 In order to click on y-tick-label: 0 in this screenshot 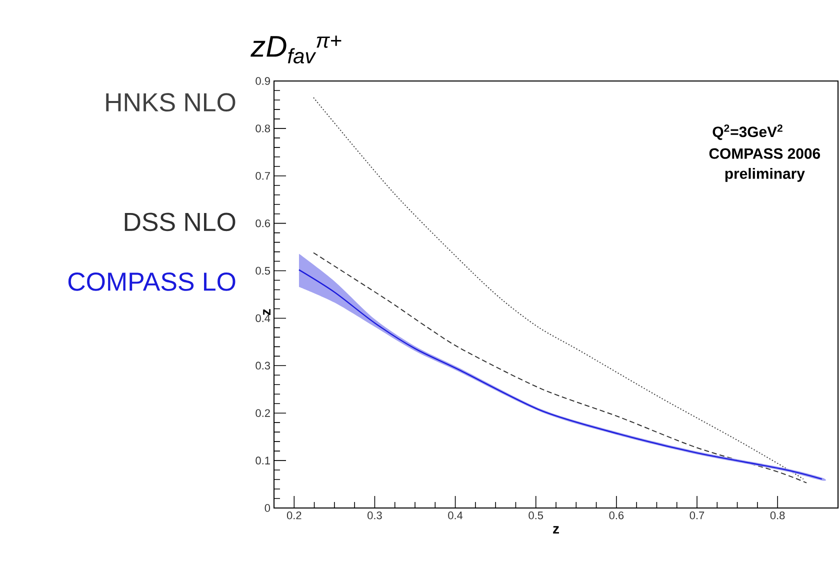, I will do `click(267, 508)`.